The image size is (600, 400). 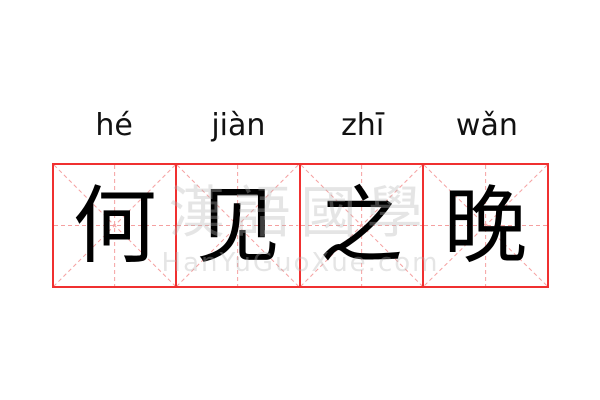 I want to click on pinyin-1: hé, so click(x=114, y=125).